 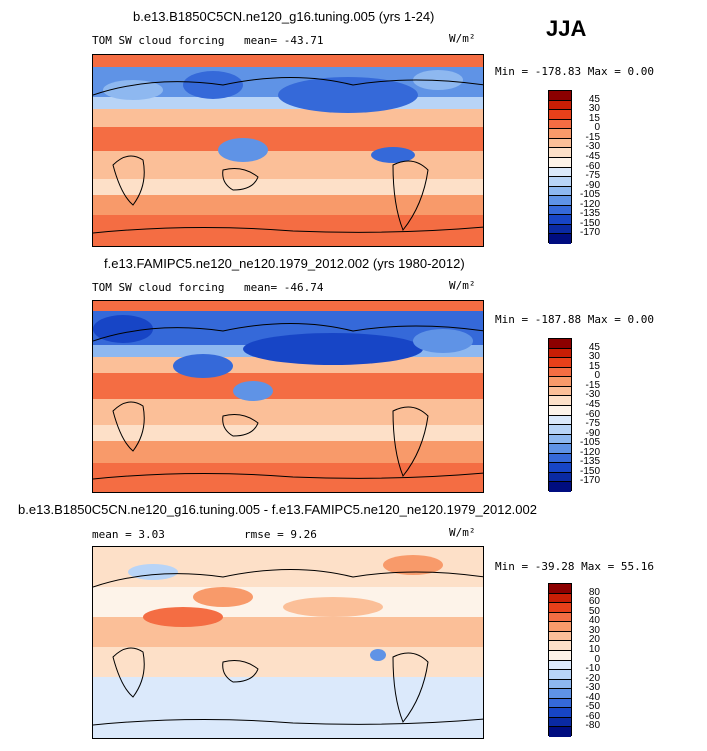 I want to click on panel-2-map, so click(x=288, y=396).